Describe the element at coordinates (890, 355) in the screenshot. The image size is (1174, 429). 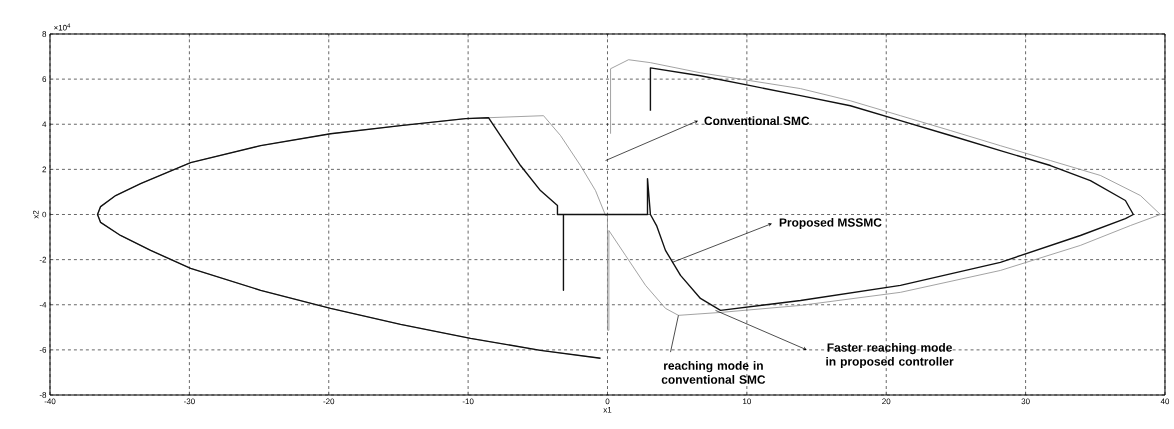
I see `annotation: Faster reaching mode in proposed controller` at that location.